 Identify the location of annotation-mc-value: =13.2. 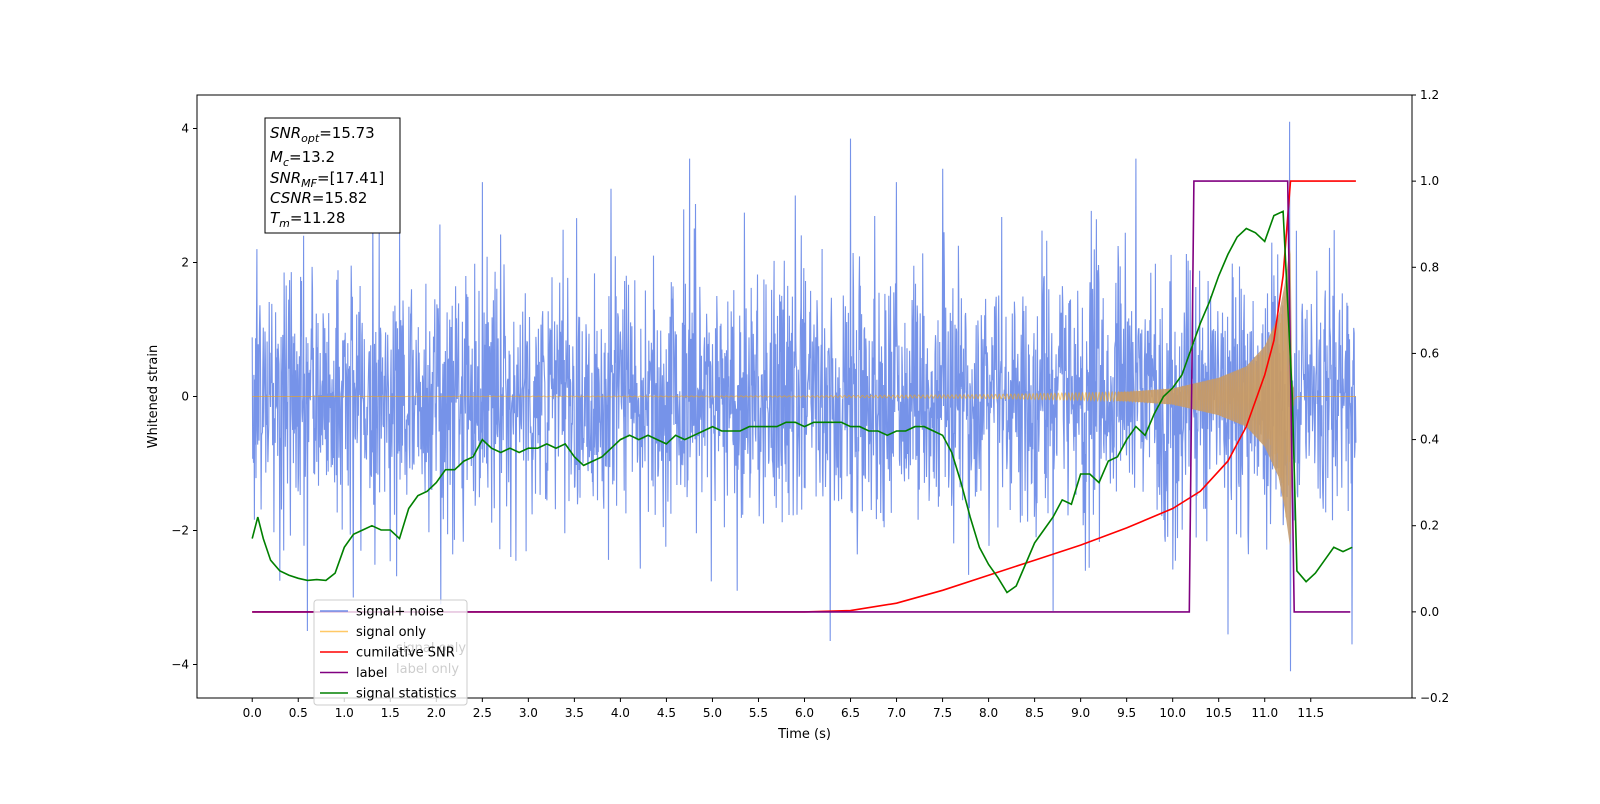
(312, 157).